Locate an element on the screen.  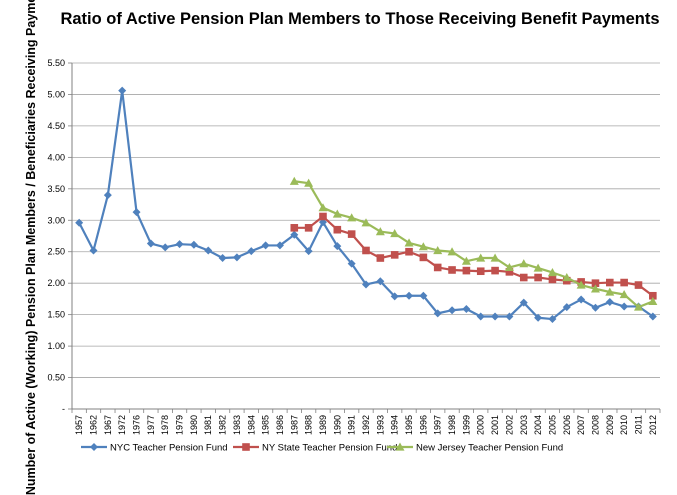
x-tick-label: 2002 is located at coordinates (509, 425).